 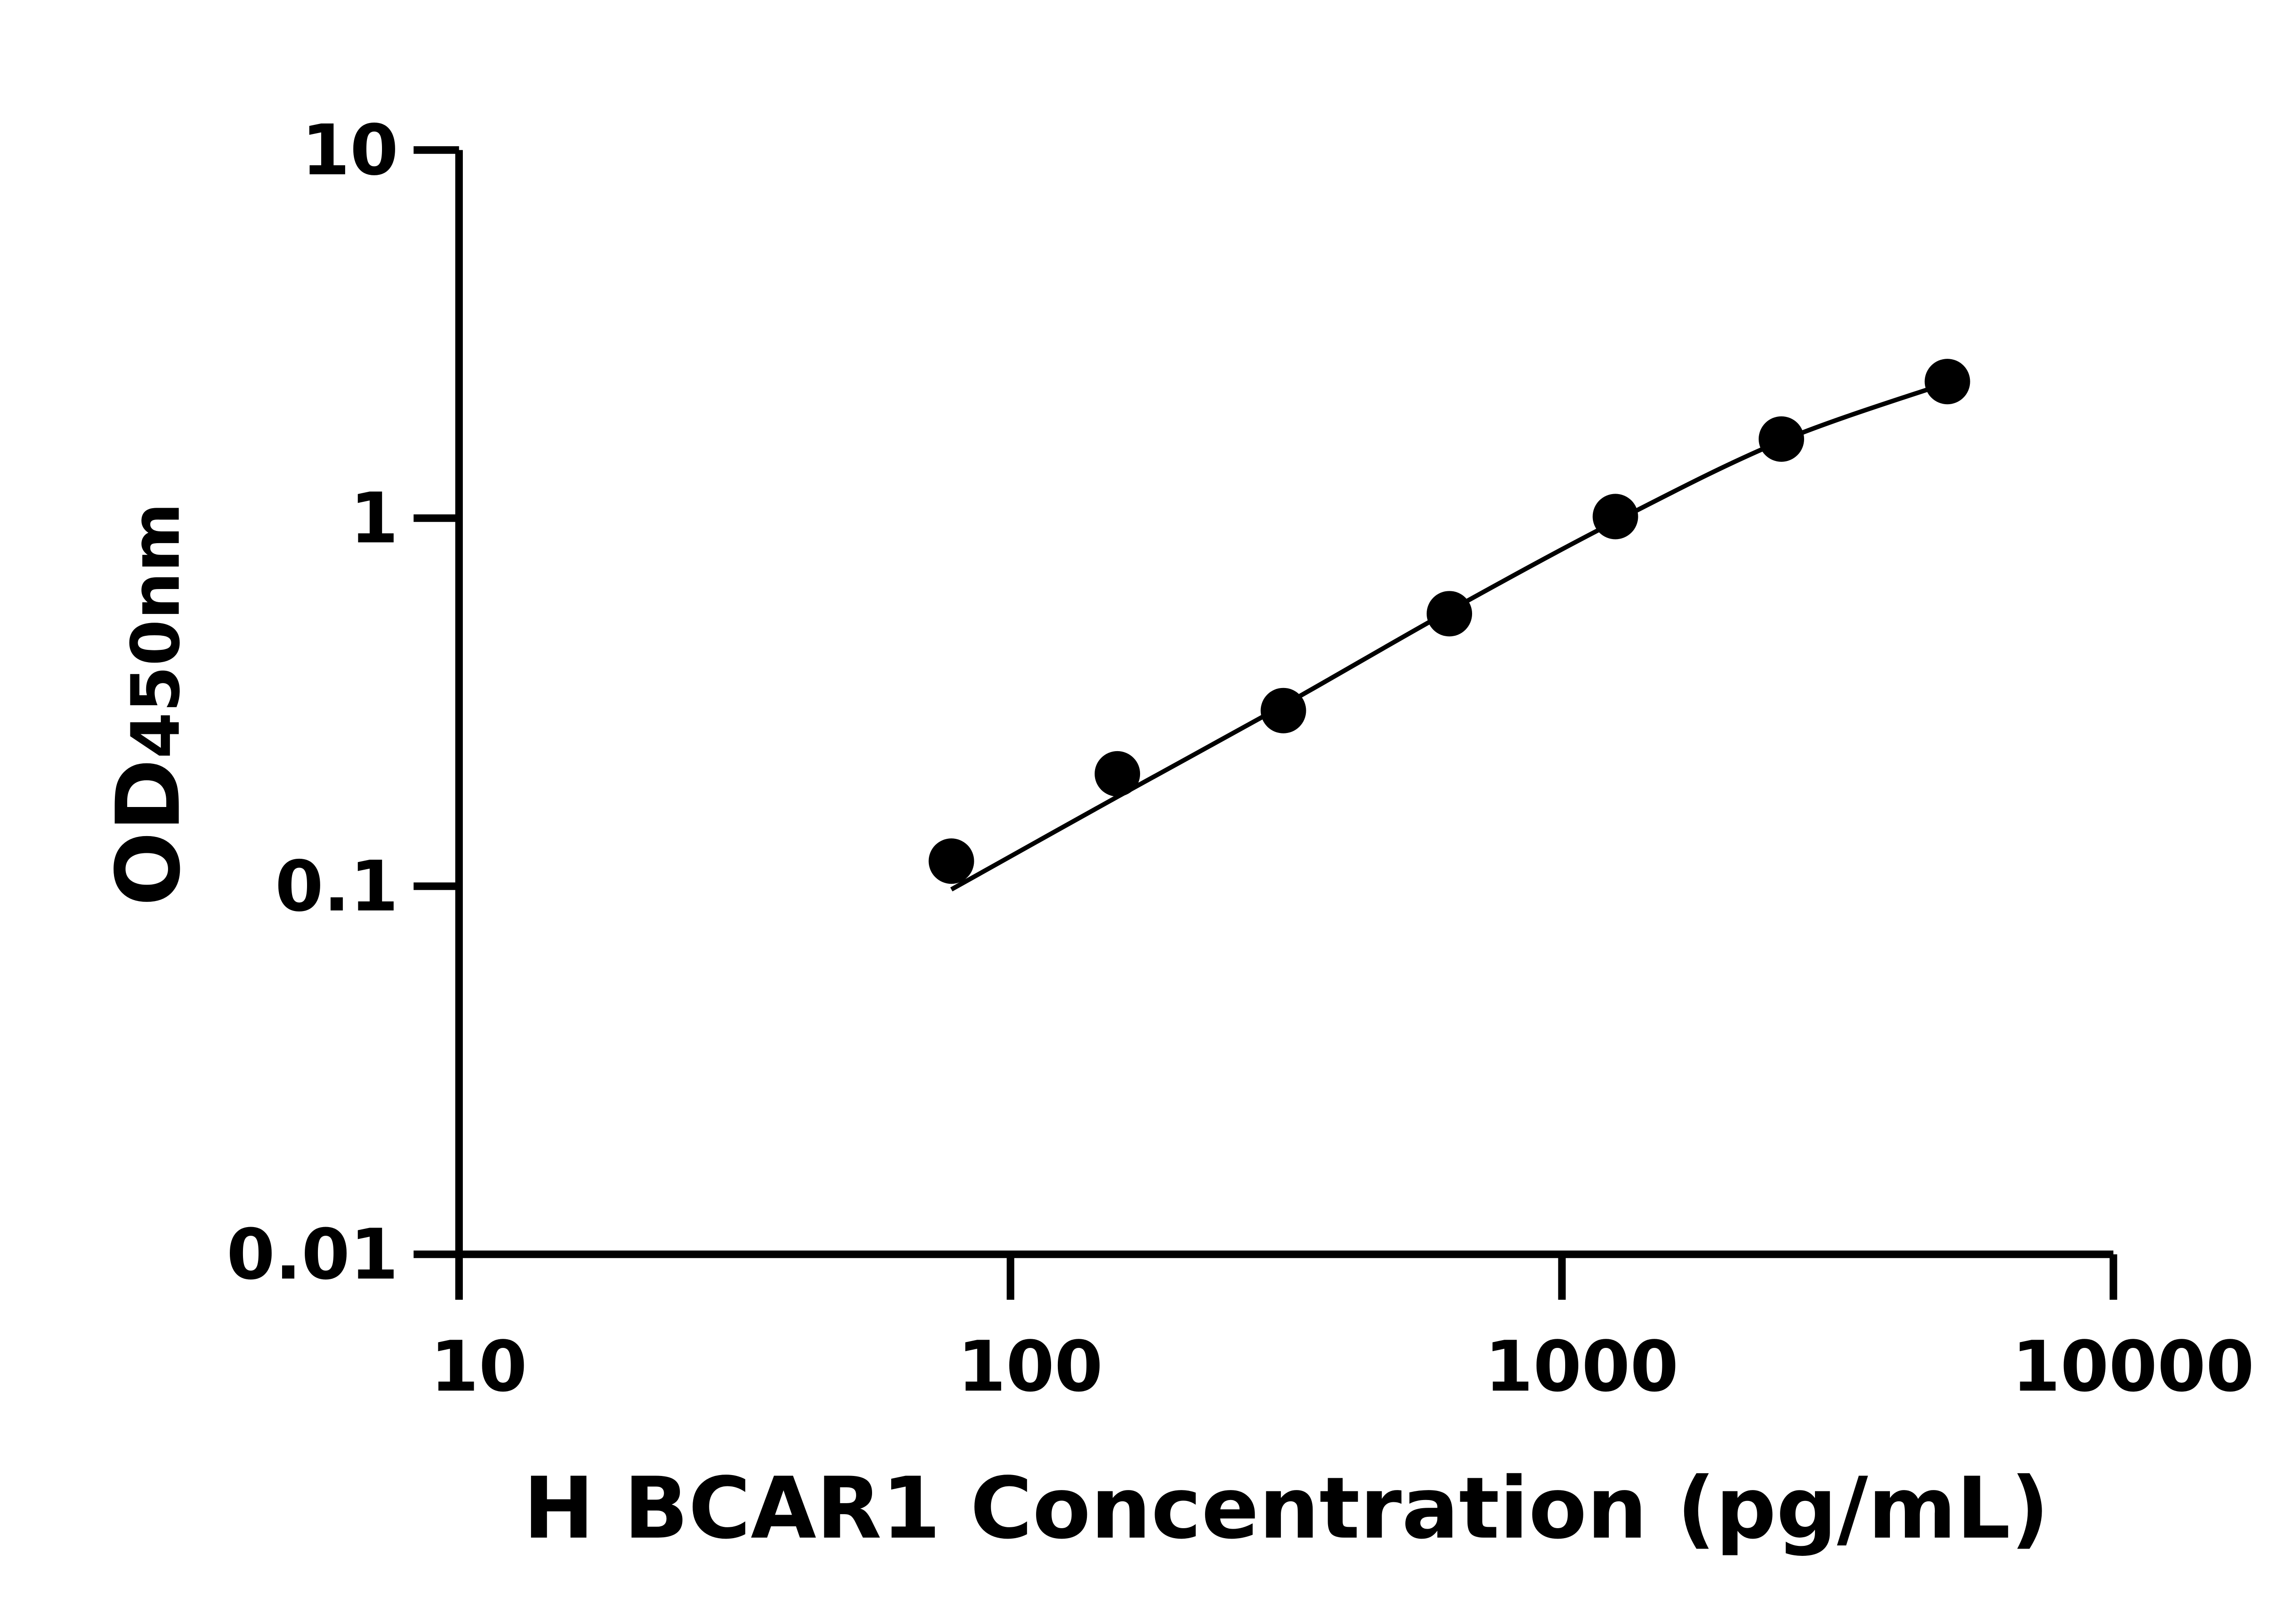 I want to click on y-axis-label-main: OD, so click(x=148, y=832).